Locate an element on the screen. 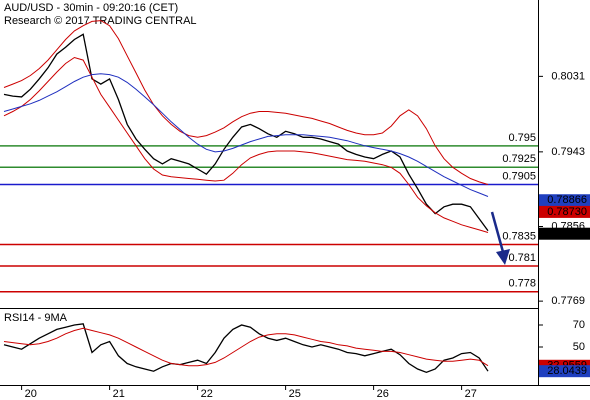  x-tick-label: 26 is located at coordinates (383, 394).